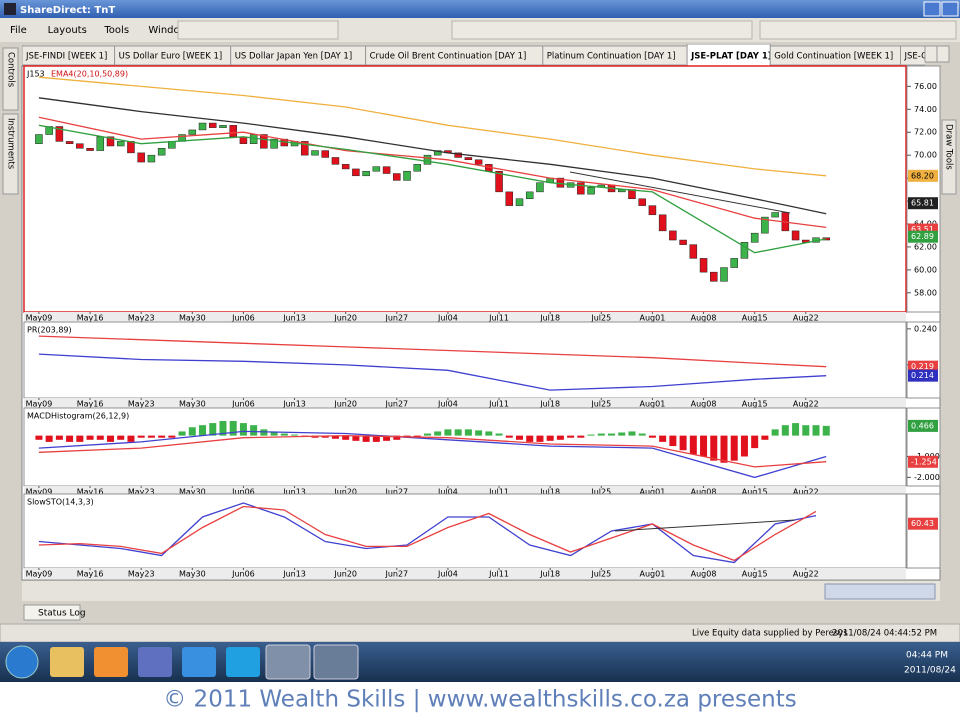 The width and height of the screenshot is (960, 720). Describe the element at coordinates (288, 662) in the screenshot. I see `tnt-icon` at that location.